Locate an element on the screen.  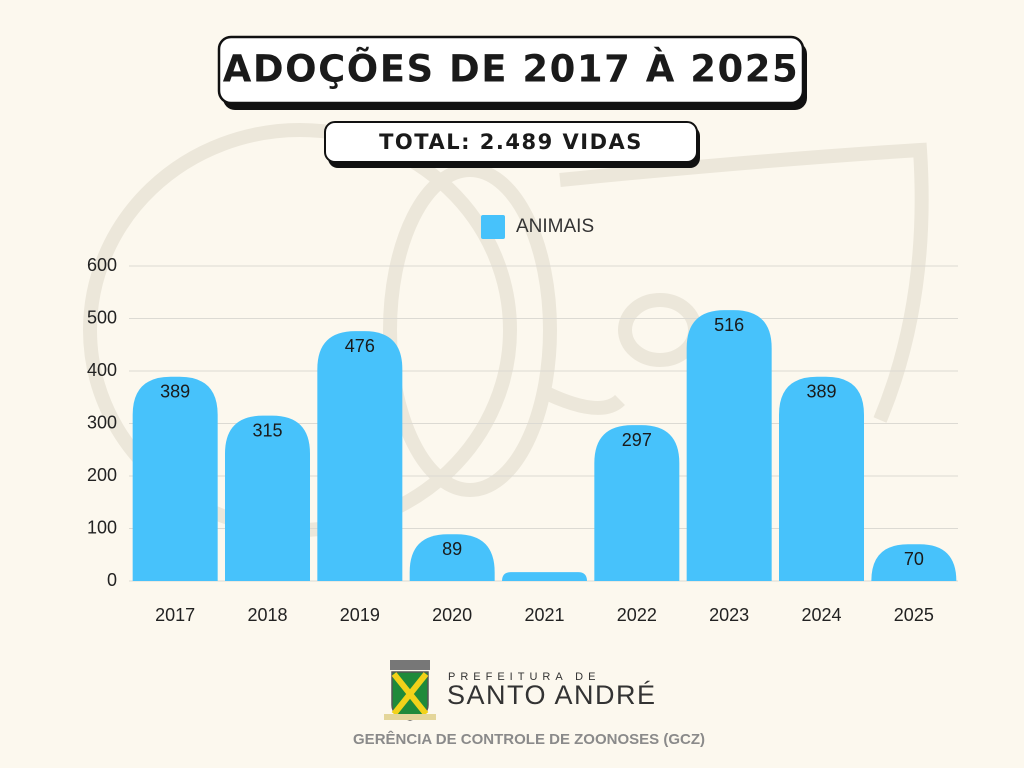
subtitle-box is located at coordinates (511, 142).